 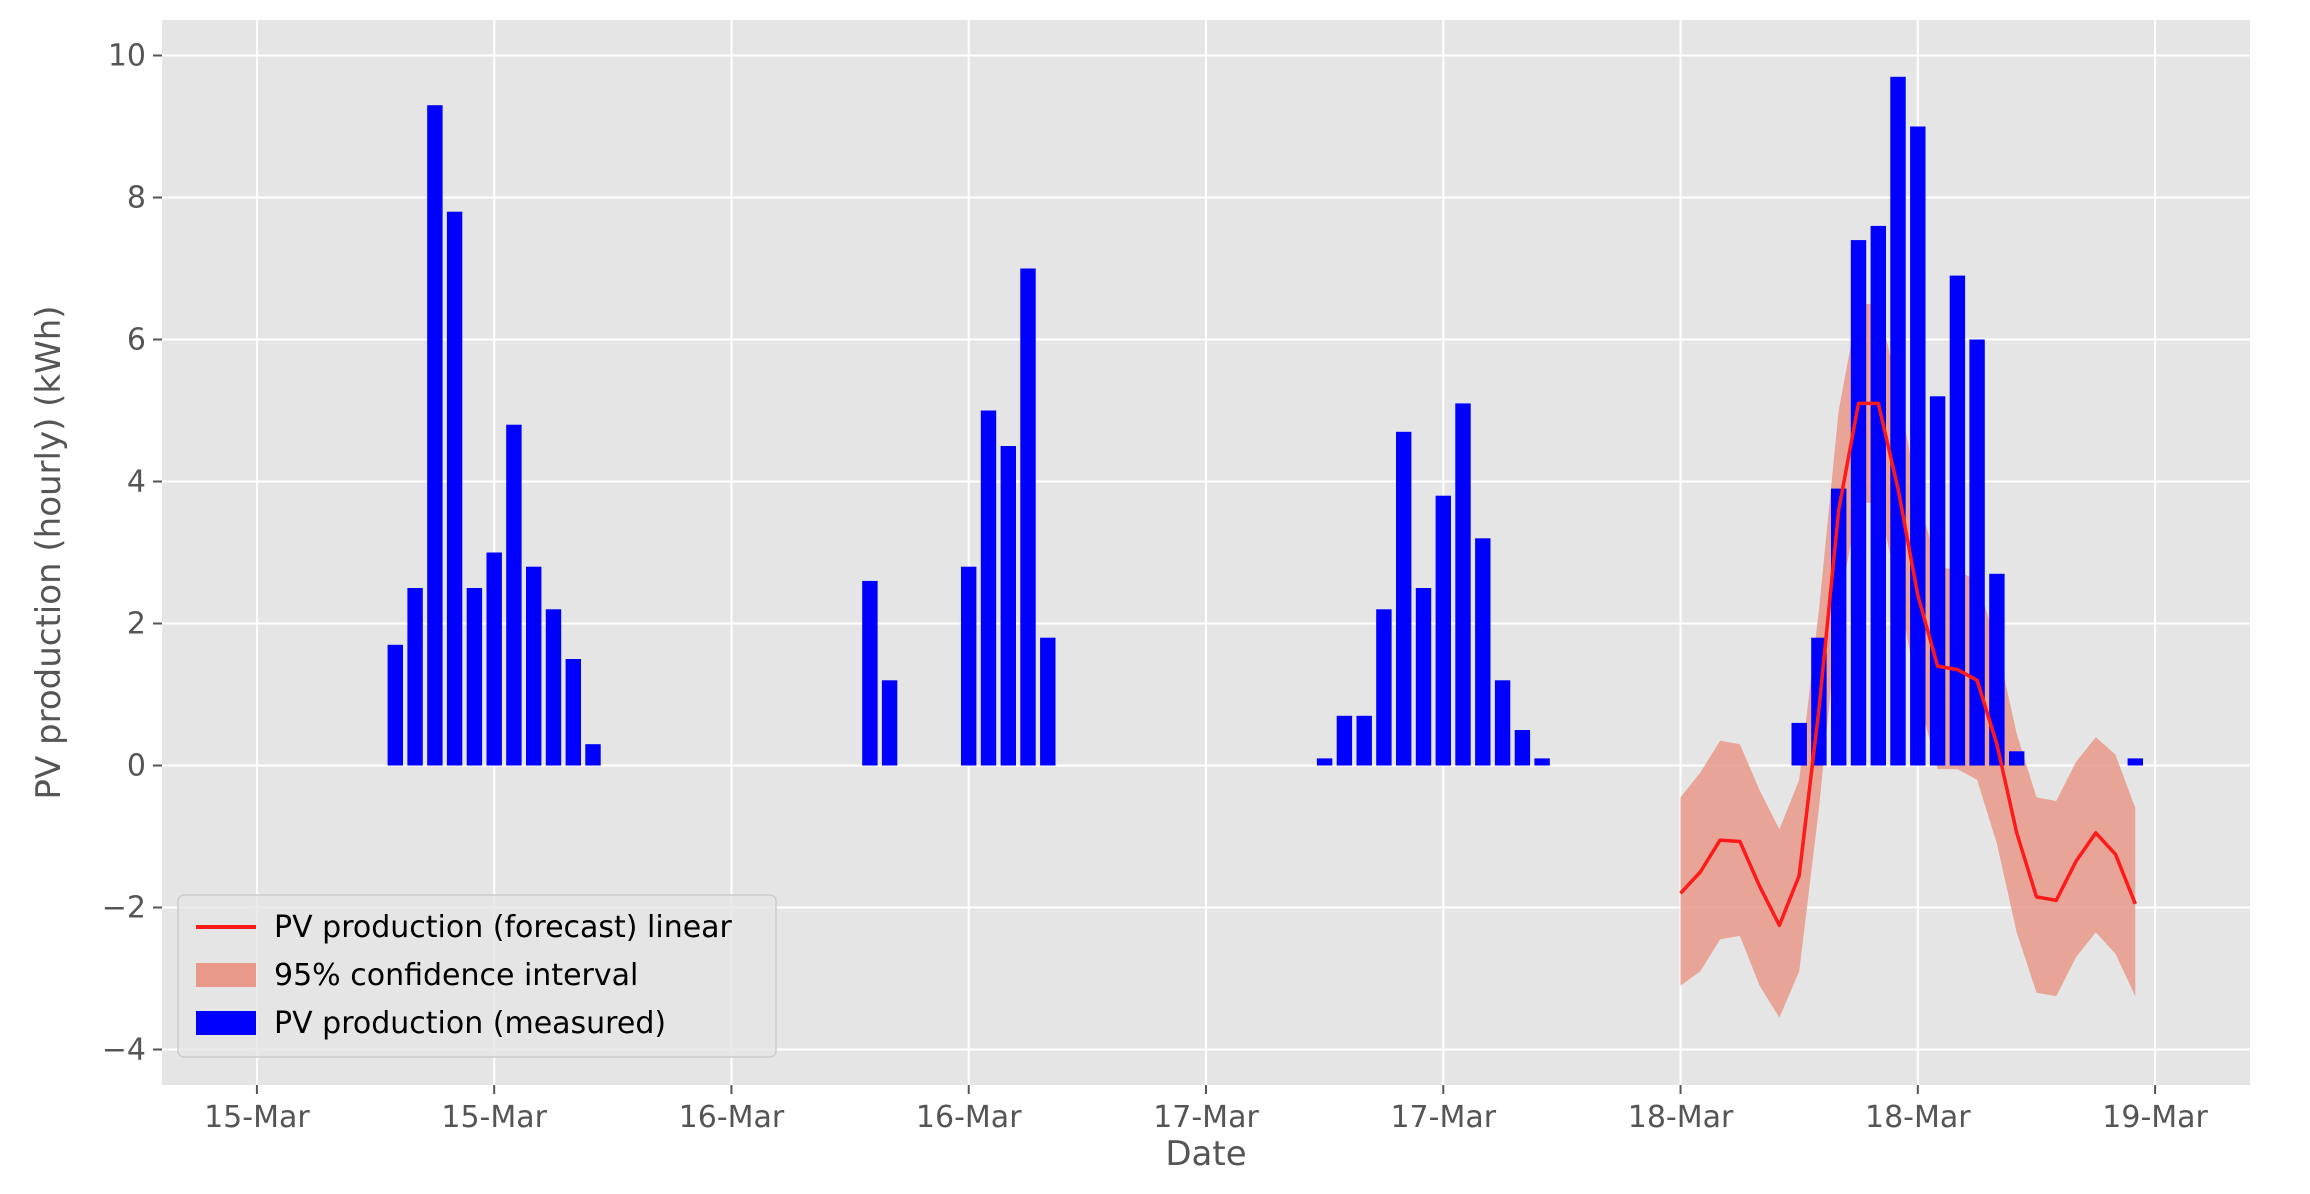 What do you see at coordinates (2155, 1117) in the screenshot?
I see `x-tick-label: 19-Mar` at bounding box center [2155, 1117].